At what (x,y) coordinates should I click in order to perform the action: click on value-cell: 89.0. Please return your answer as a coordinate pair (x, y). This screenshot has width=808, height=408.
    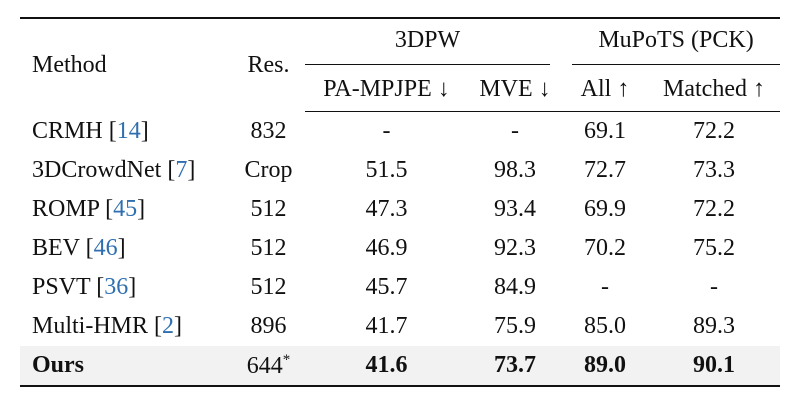
    Looking at the image, I should click on (605, 366).